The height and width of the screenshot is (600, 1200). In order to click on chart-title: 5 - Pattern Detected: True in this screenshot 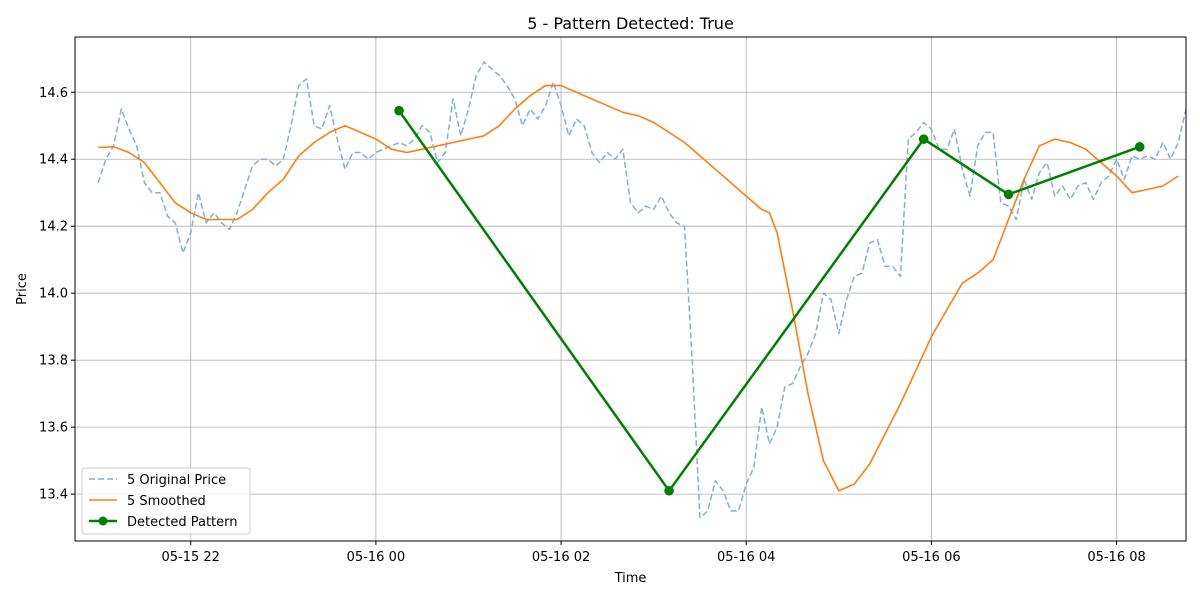, I will do `click(630, 23)`.